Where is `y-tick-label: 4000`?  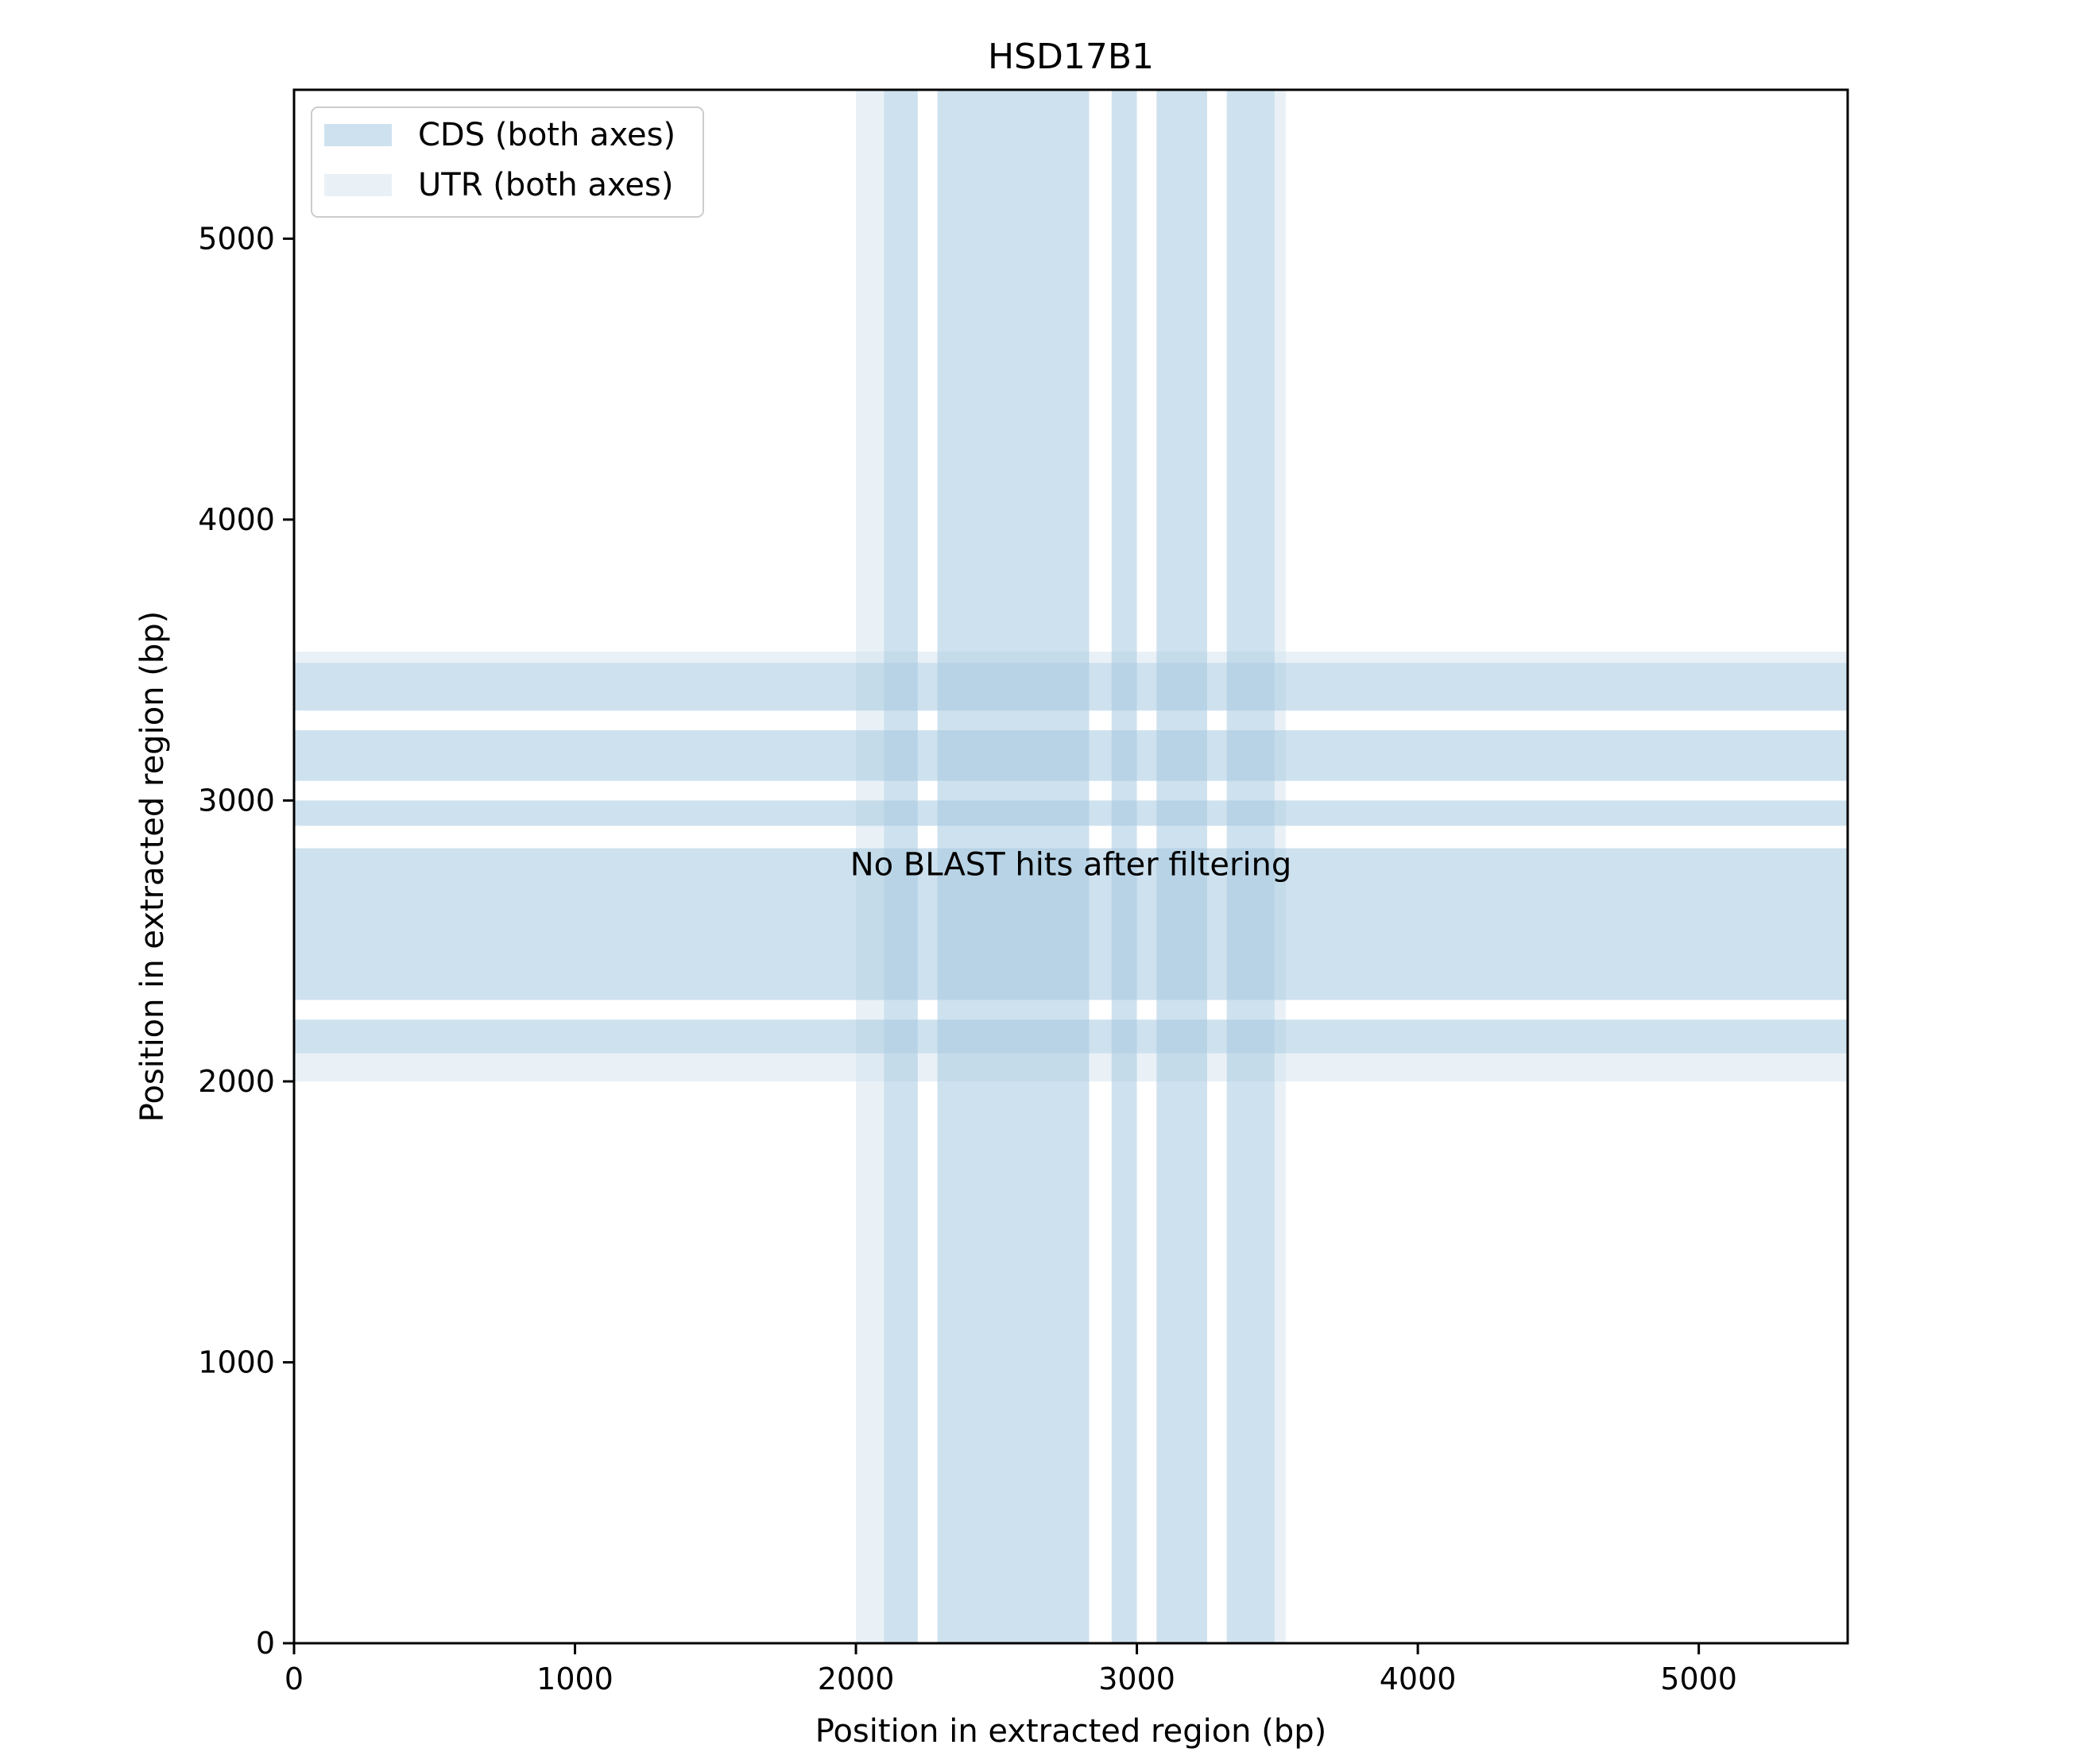 y-tick-label: 4000 is located at coordinates (236, 519).